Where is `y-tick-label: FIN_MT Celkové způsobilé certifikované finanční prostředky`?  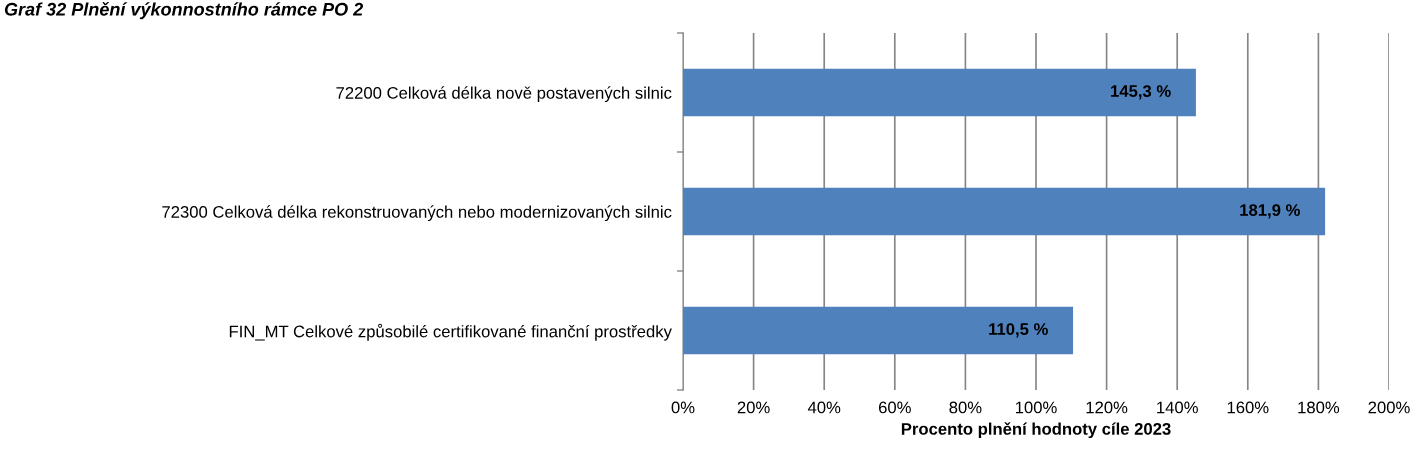
y-tick-label: FIN_MT Celkové způsobilé certifikované finanční prostředky is located at coordinates (450, 332).